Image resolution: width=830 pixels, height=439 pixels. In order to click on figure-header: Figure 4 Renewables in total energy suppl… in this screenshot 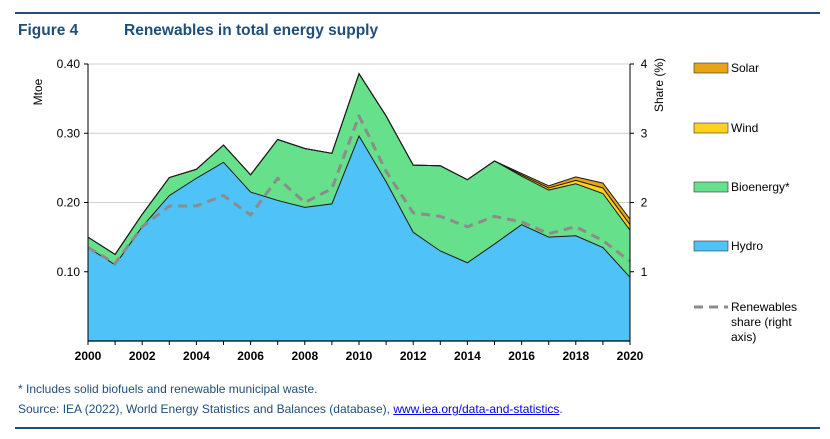, I will do `click(198, 31)`.